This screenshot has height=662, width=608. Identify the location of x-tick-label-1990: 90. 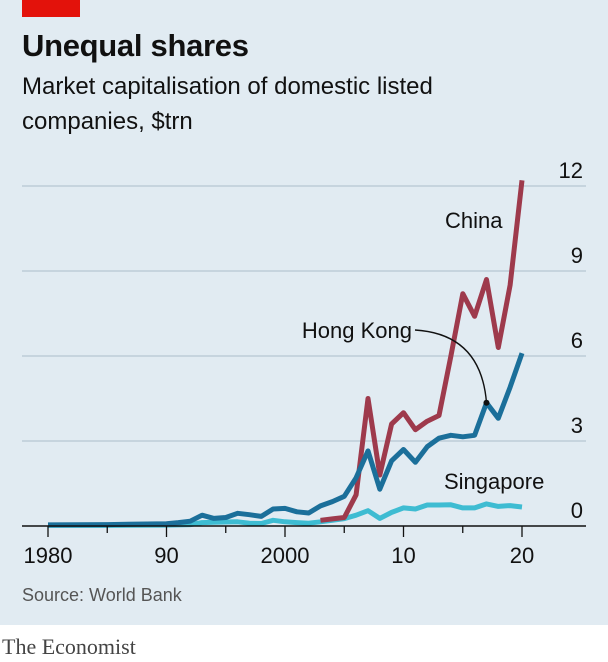
(166, 555).